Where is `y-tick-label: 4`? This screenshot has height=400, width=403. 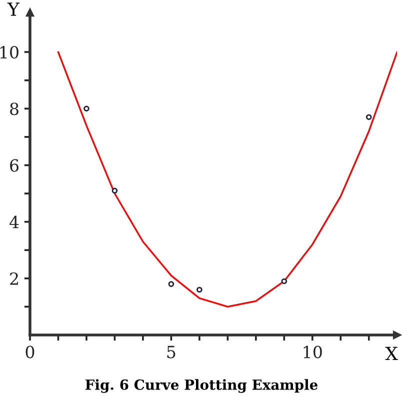 y-tick-label: 4 is located at coordinates (14, 222).